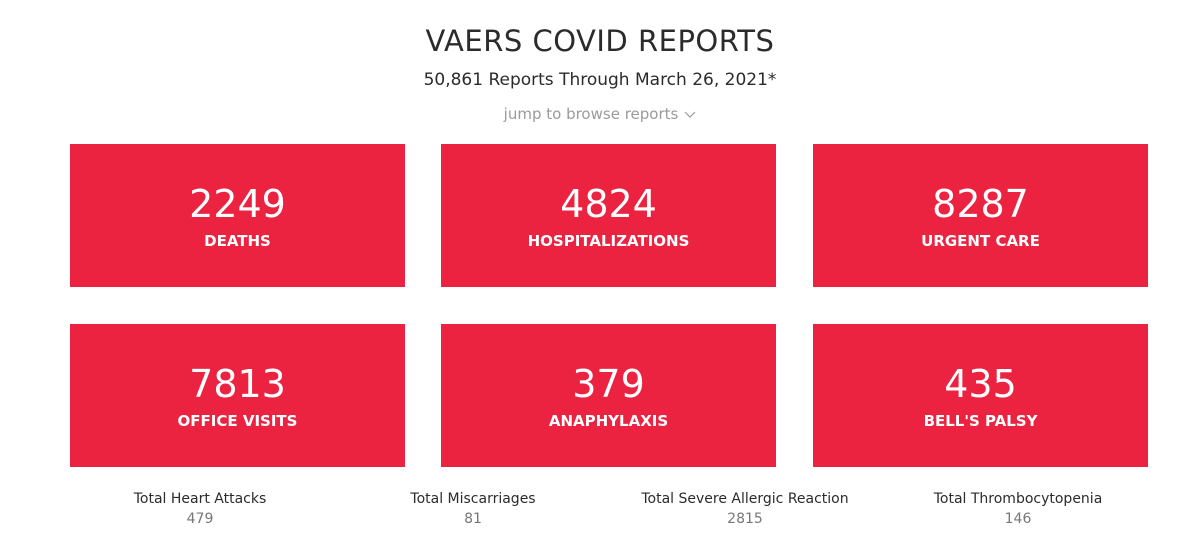 This screenshot has width=1200, height=551. Describe the element at coordinates (980, 421) in the screenshot. I see `card-label: BELL'S PALSY` at that location.